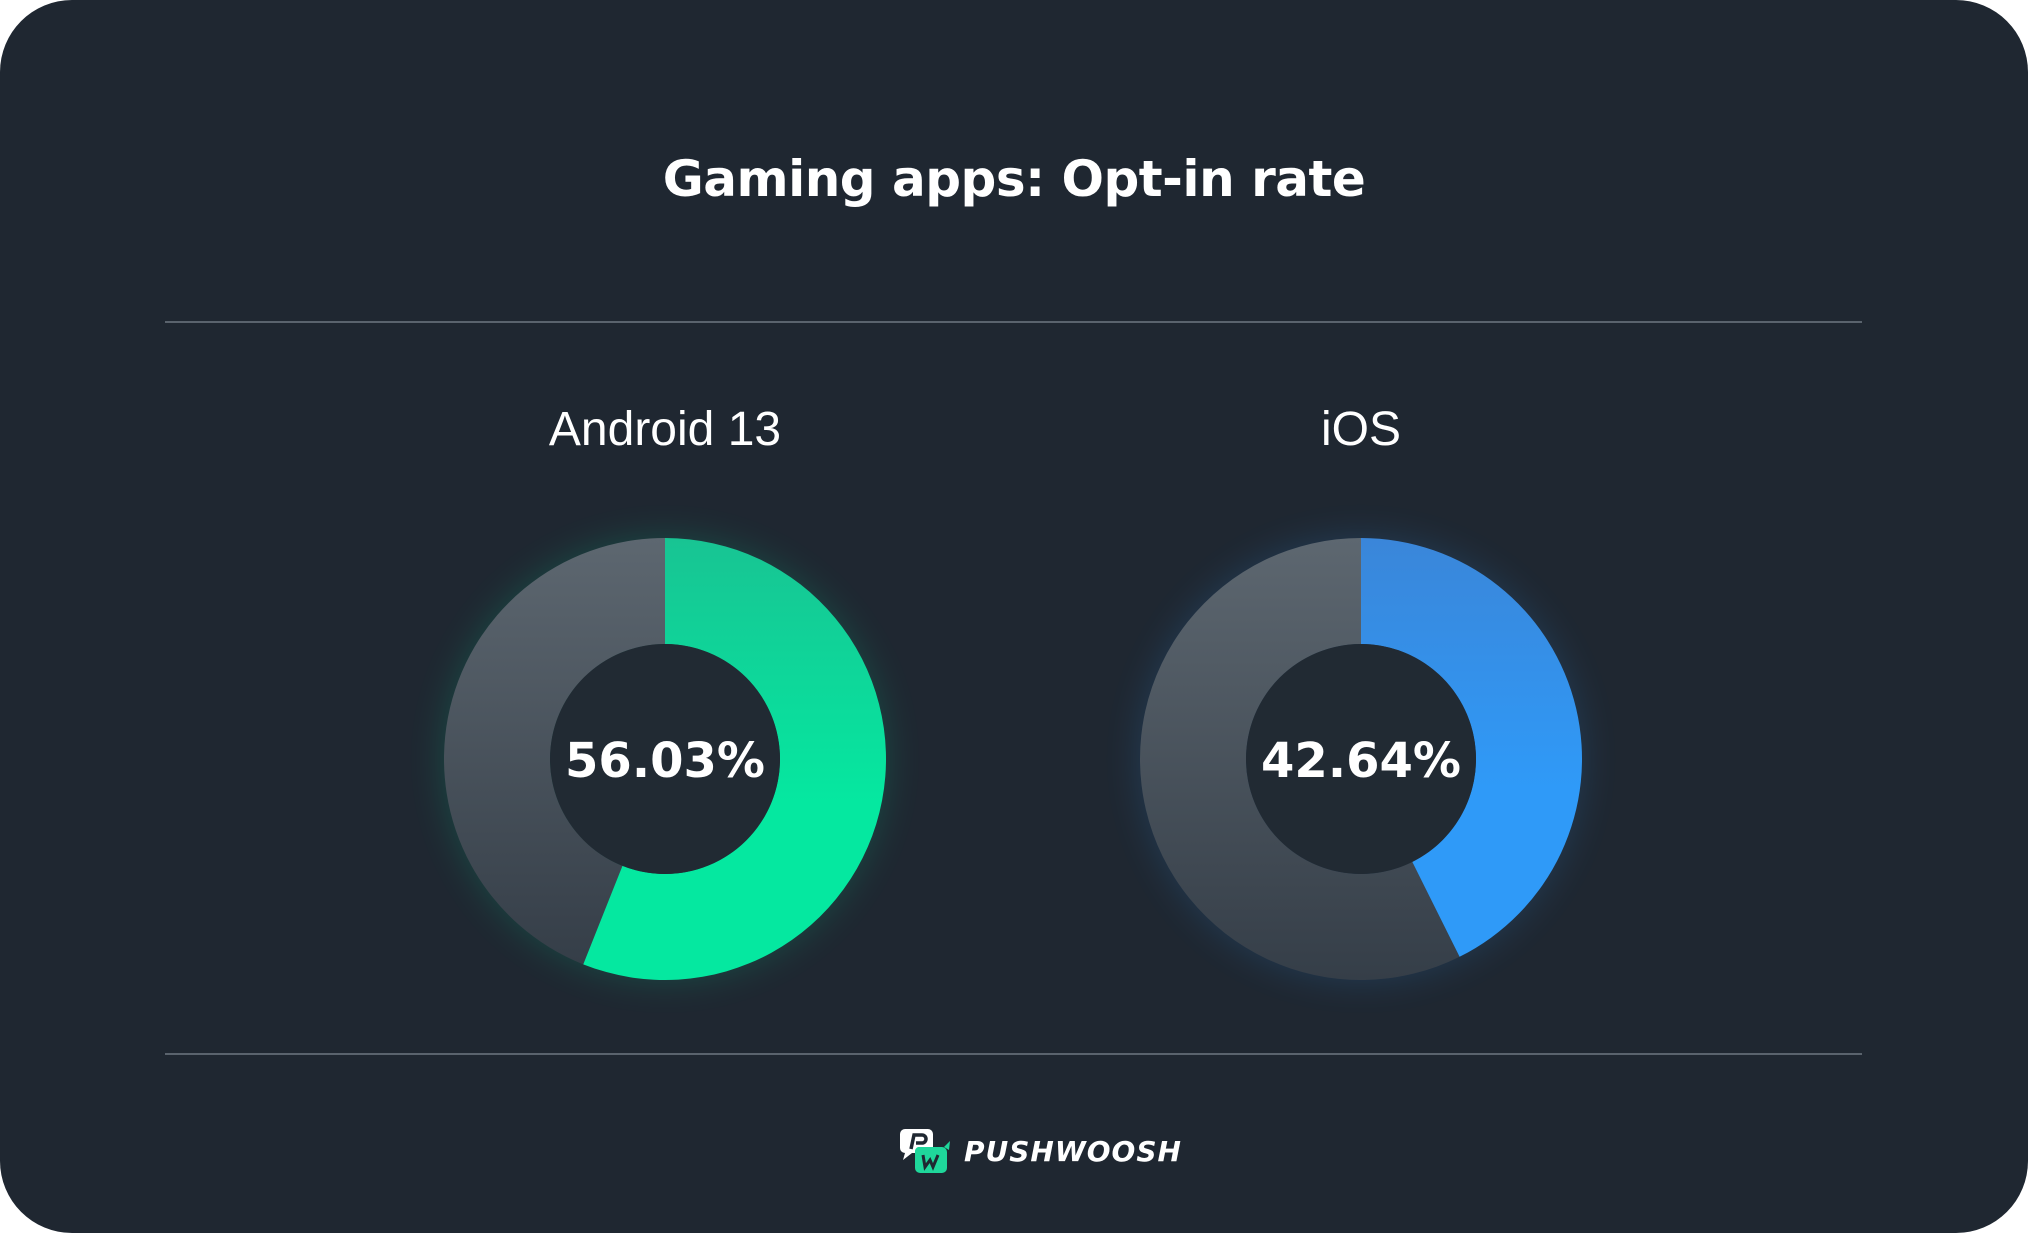 This screenshot has width=2028, height=1233. What do you see at coordinates (1013, 322) in the screenshot?
I see `top-divider` at bounding box center [1013, 322].